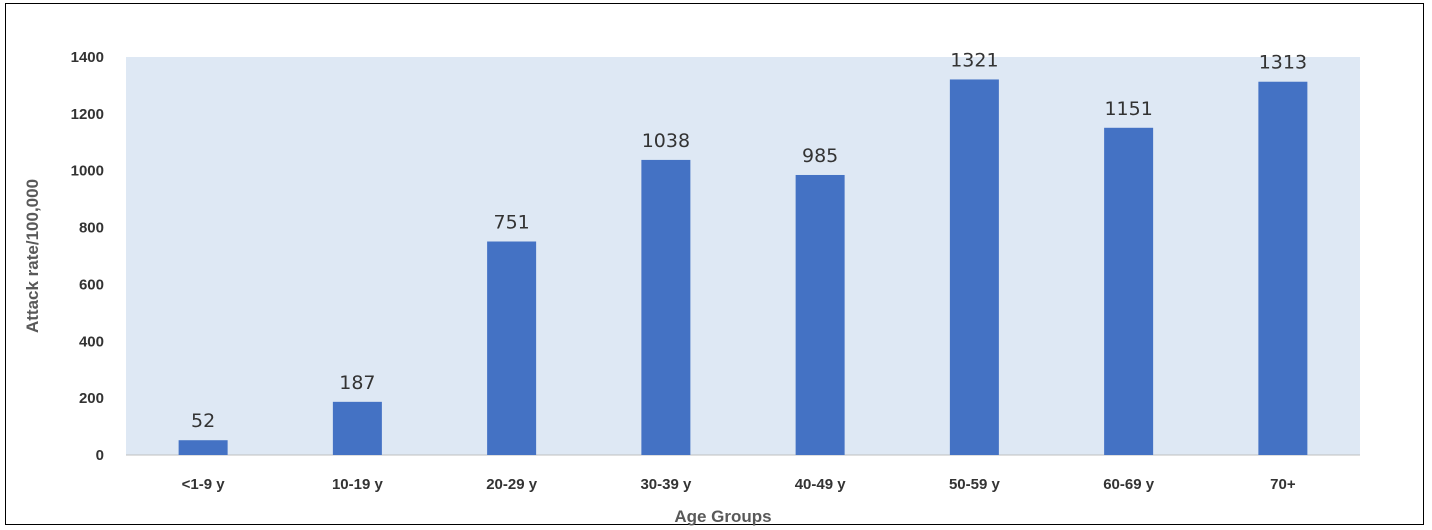  Describe the element at coordinates (204, 484) in the screenshot. I see `x-category-label: <1-9 y` at that location.